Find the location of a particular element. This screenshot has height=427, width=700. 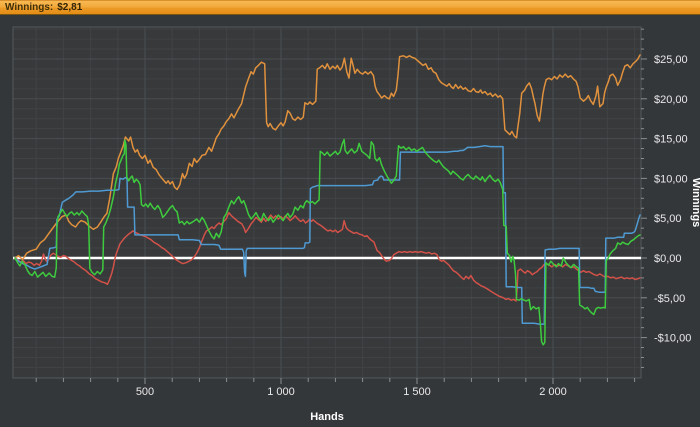

x-axis-tick-label: 1 000 is located at coordinates (281, 392).